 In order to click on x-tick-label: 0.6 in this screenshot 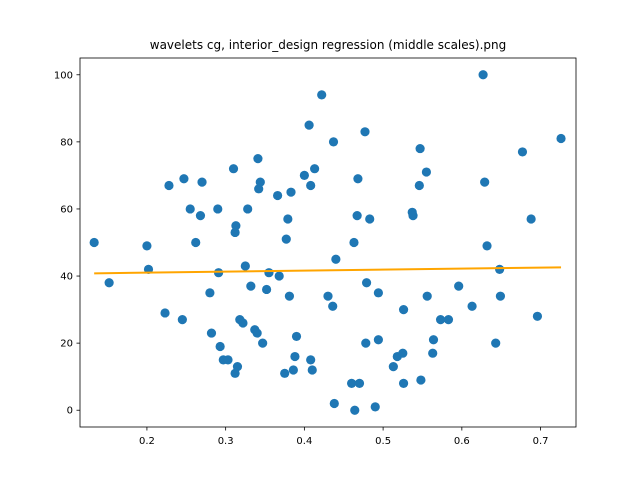, I will do `click(462, 441)`.